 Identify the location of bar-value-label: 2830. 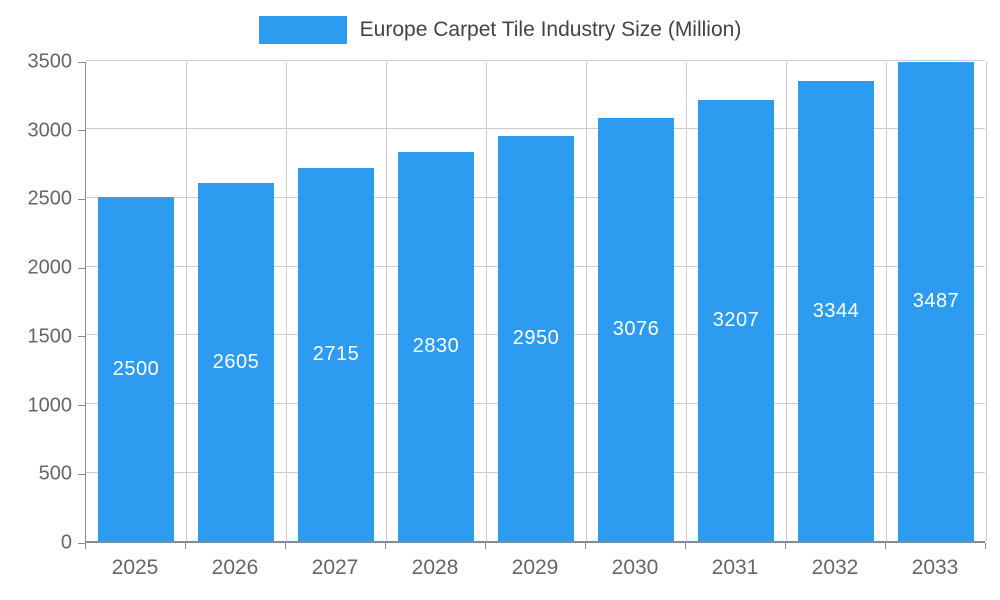
(436, 346).